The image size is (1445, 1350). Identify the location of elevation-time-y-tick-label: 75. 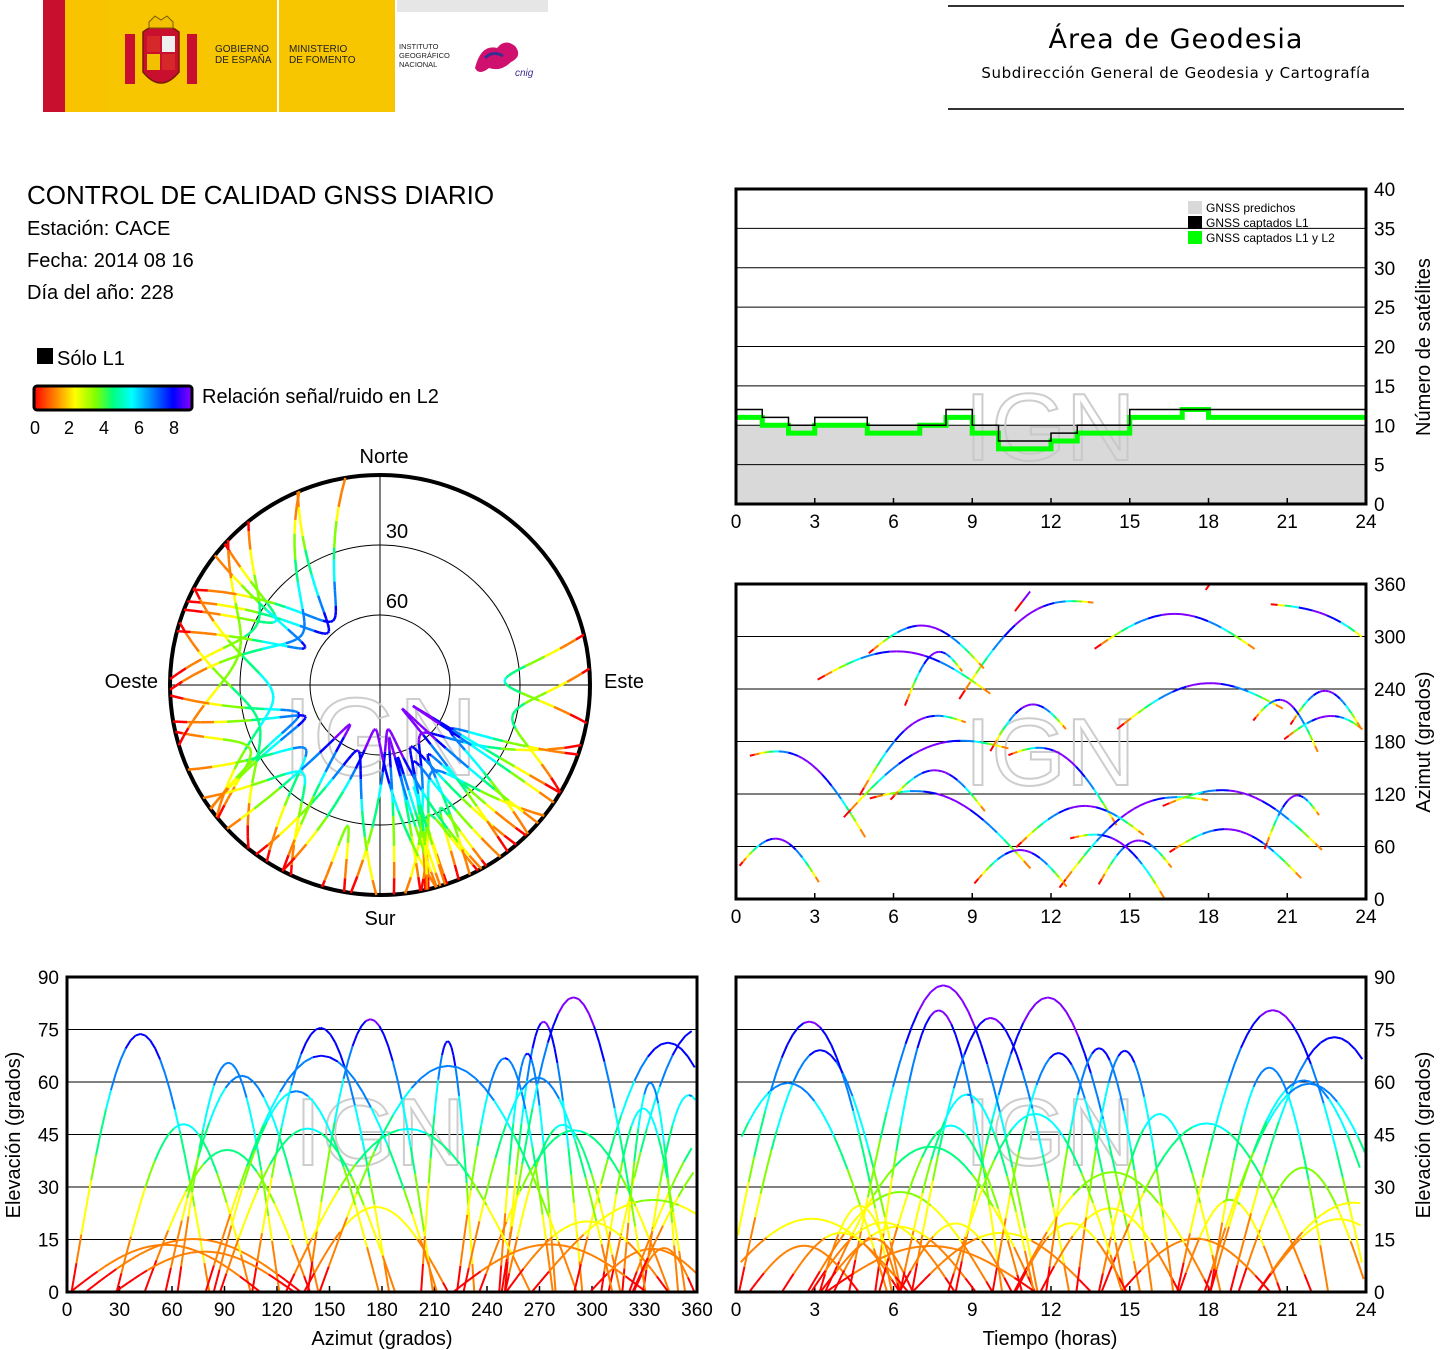
(1384, 1031).